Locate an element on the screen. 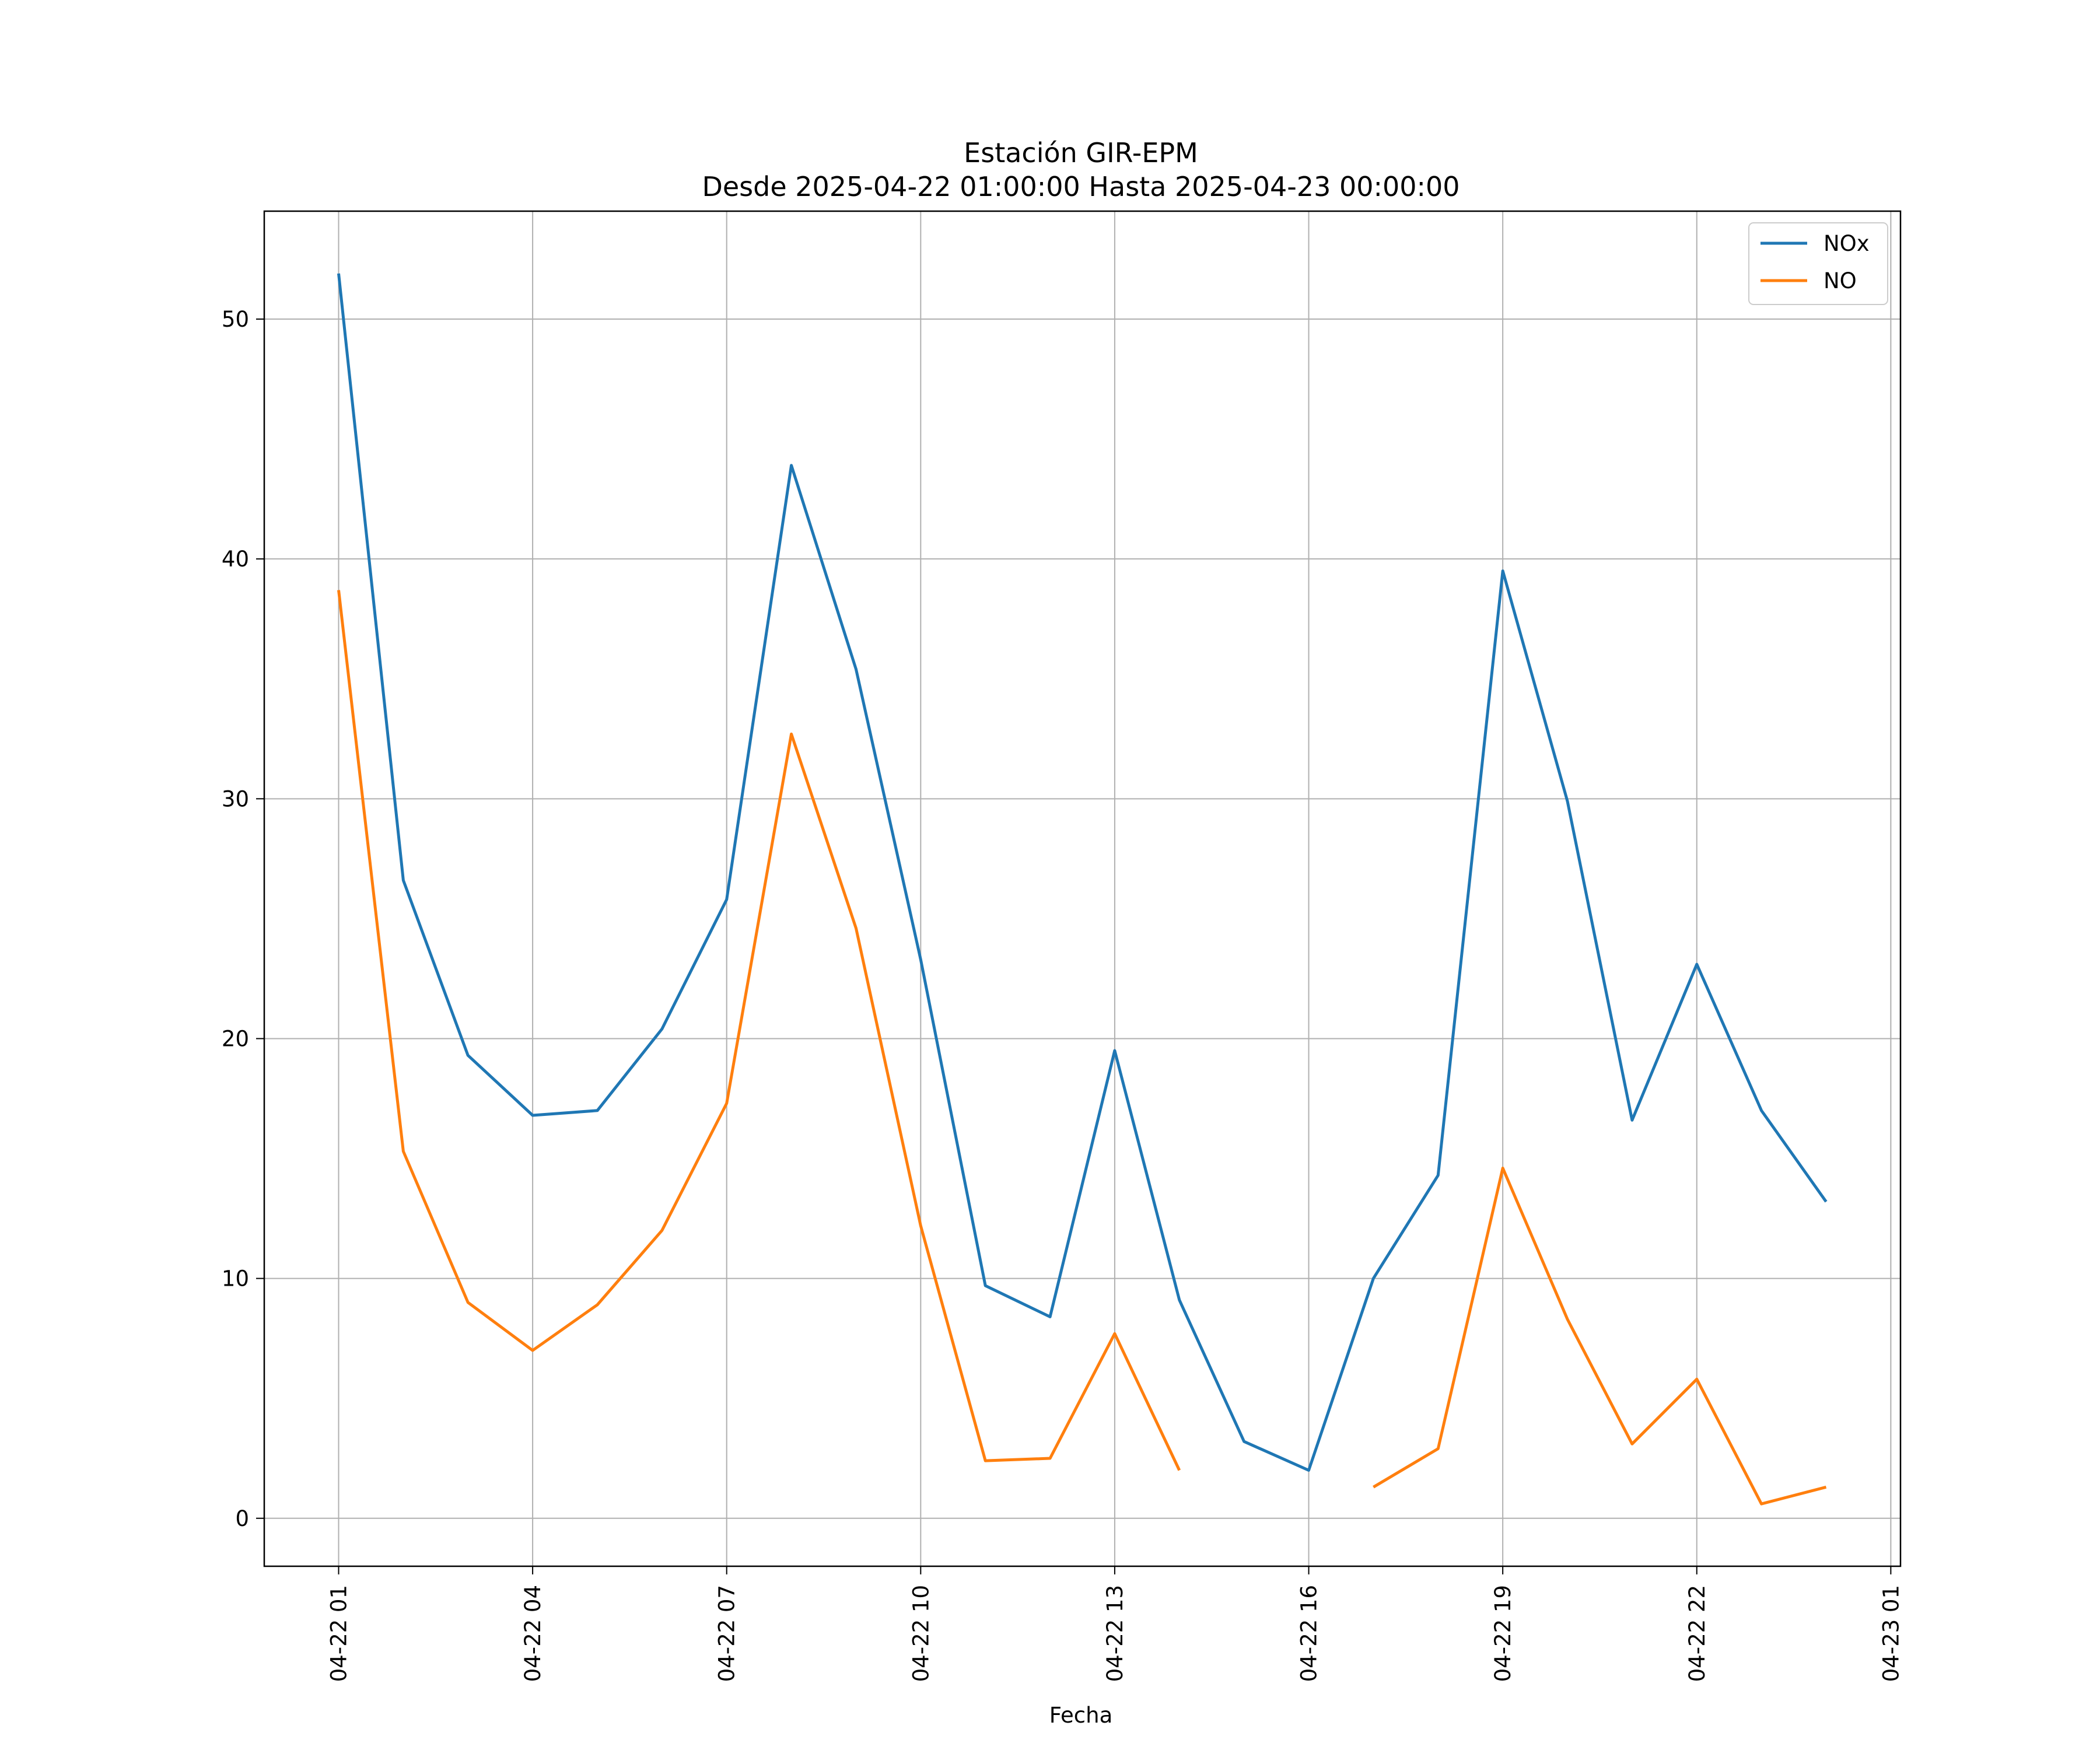 Image resolution: width=2100 pixels, height=1750 pixels. y-tick-label: 20 is located at coordinates (235, 1038).